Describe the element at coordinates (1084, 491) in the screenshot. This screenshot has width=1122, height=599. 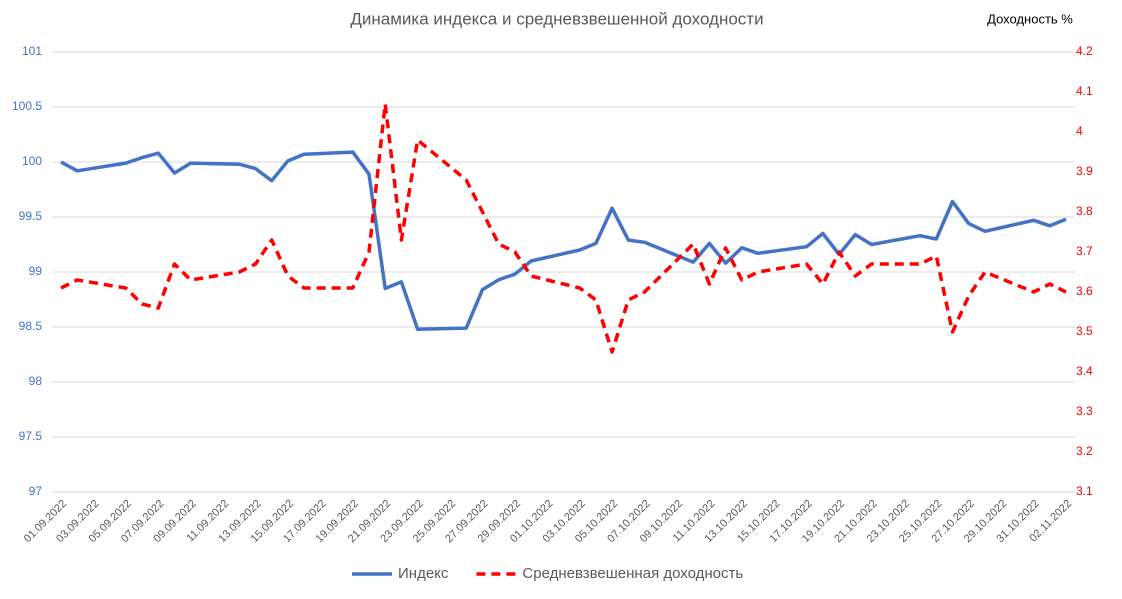
I see `y2-tick-label: 3.1` at that location.